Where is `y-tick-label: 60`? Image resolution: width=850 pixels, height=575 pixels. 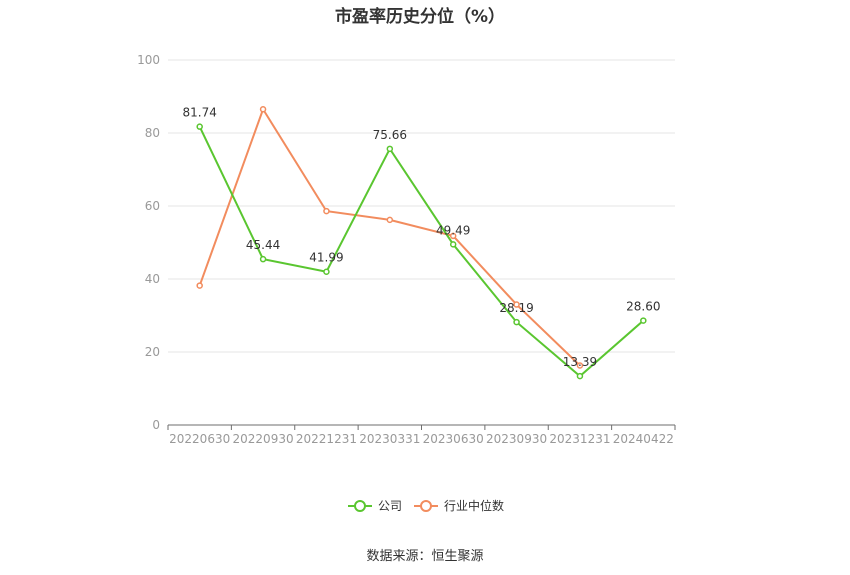 y-tick-label: 60 is located at coordinates (152, 206).